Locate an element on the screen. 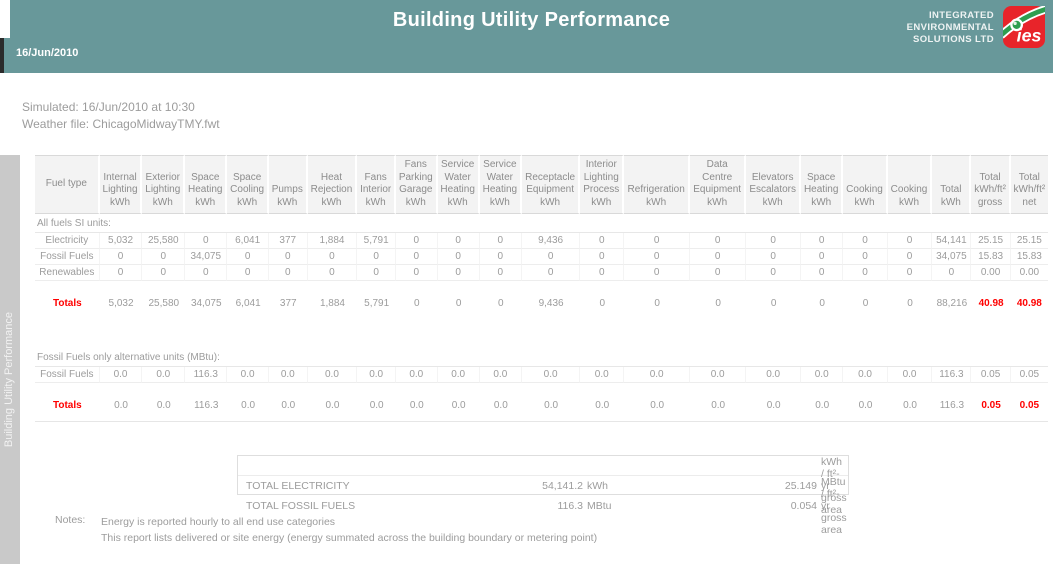 This screenshot has height=564, width=1053. column-header-cooking-1: Cooking kWh is located at coordinates (865, 184).